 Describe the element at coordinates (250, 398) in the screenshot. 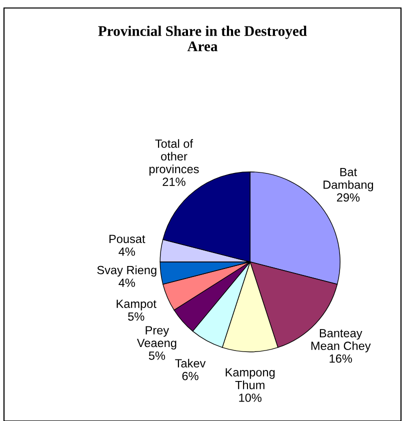

I see `data-label: 10%` at that location.